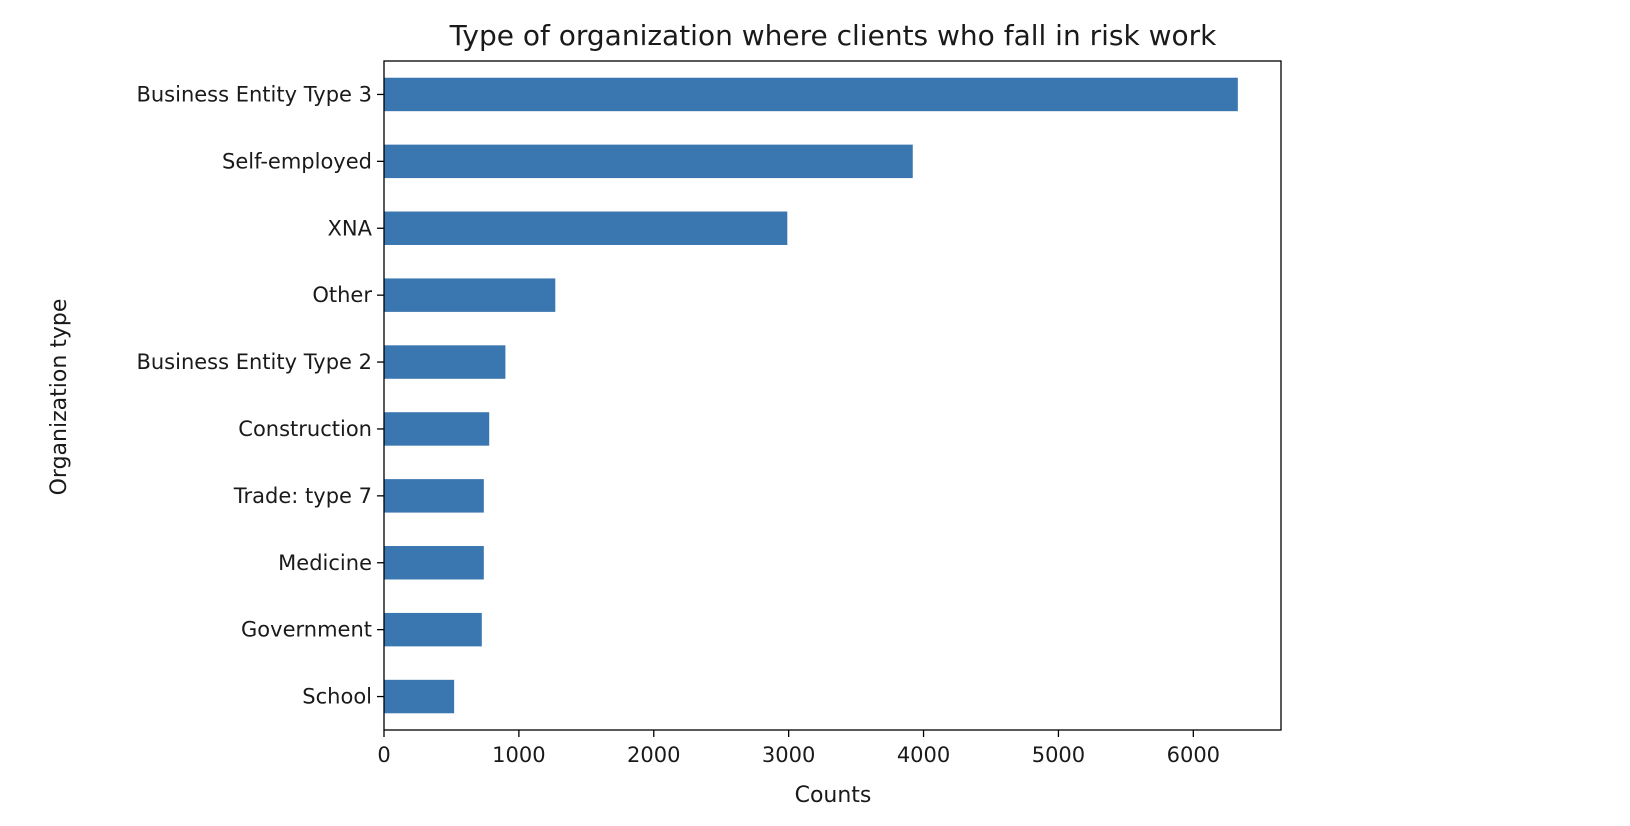 The height and width of the screenshot is (826, 1630). Describe the element at coordinates (306, 630) in the screenshot. I see `y-tick-label: Government` at that location.